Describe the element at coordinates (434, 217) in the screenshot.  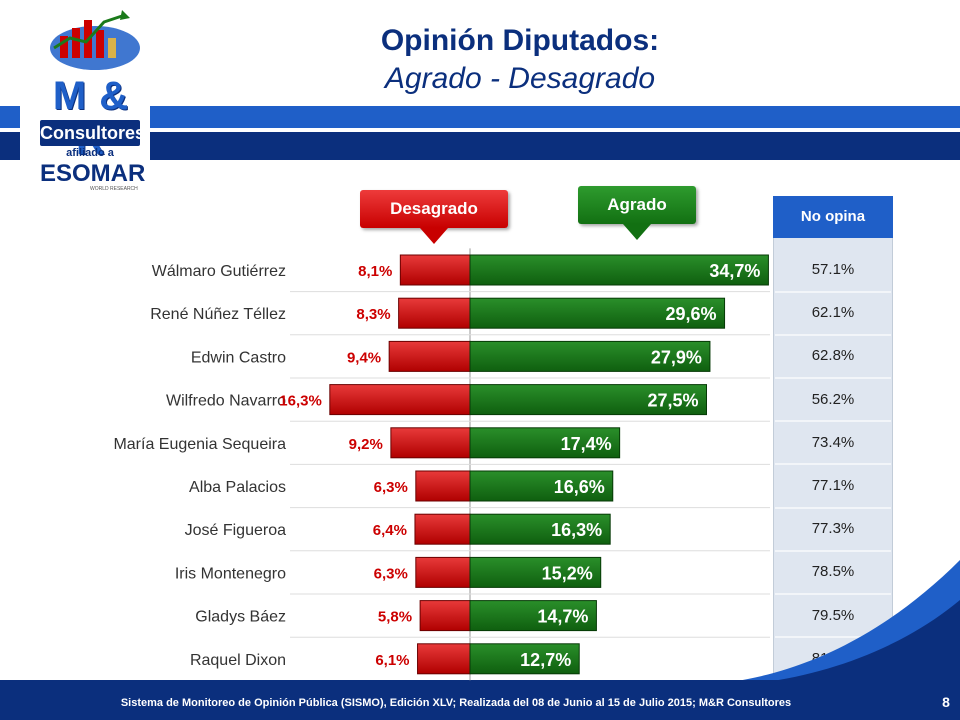
I see `legend-desagrado: Desagrado` at that location.